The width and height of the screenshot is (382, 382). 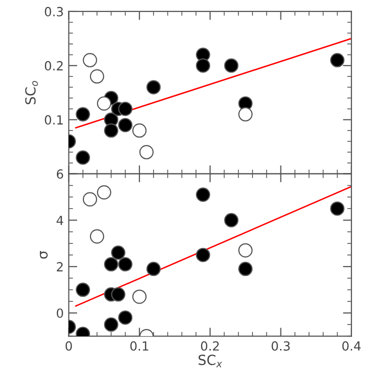 What do you see at coordinates (209, 346) in the screenshot?
I see `x-tick-label: 0.2` at bounding box center [209, 346].